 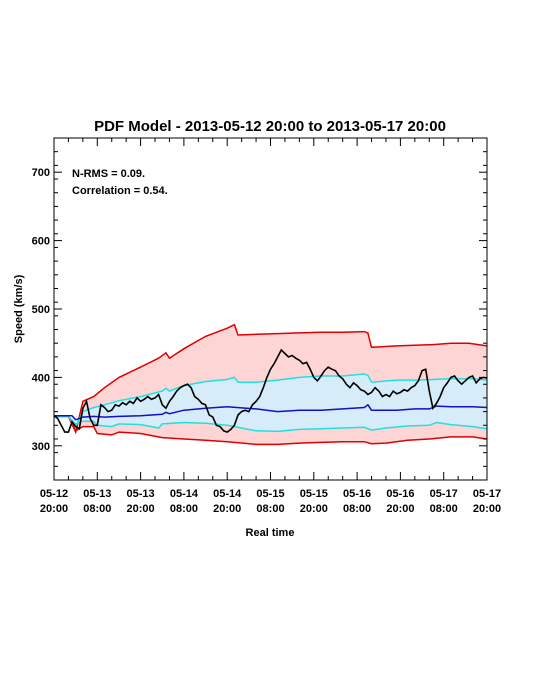 I want to click on x-axis-label: Real time, so click(x=270, y=533).